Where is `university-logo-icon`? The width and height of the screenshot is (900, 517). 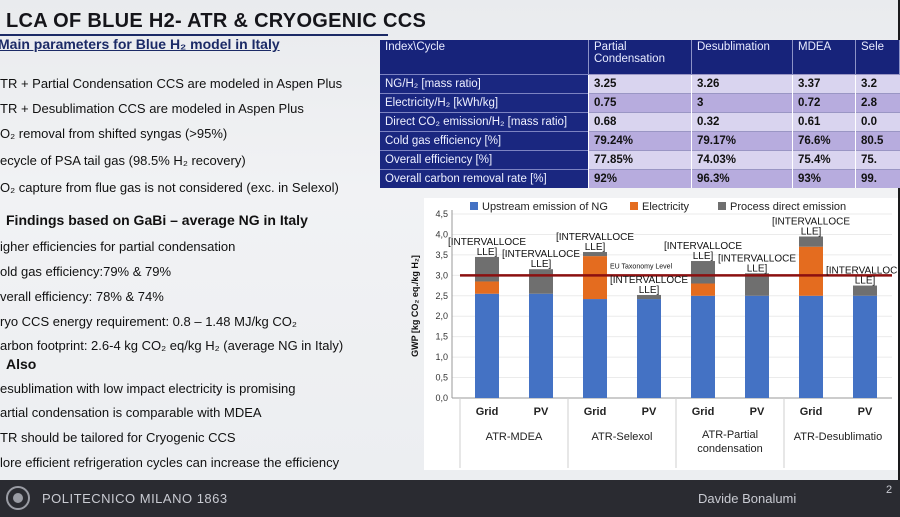
university-logo-icon is located at coordinates (18, 498).